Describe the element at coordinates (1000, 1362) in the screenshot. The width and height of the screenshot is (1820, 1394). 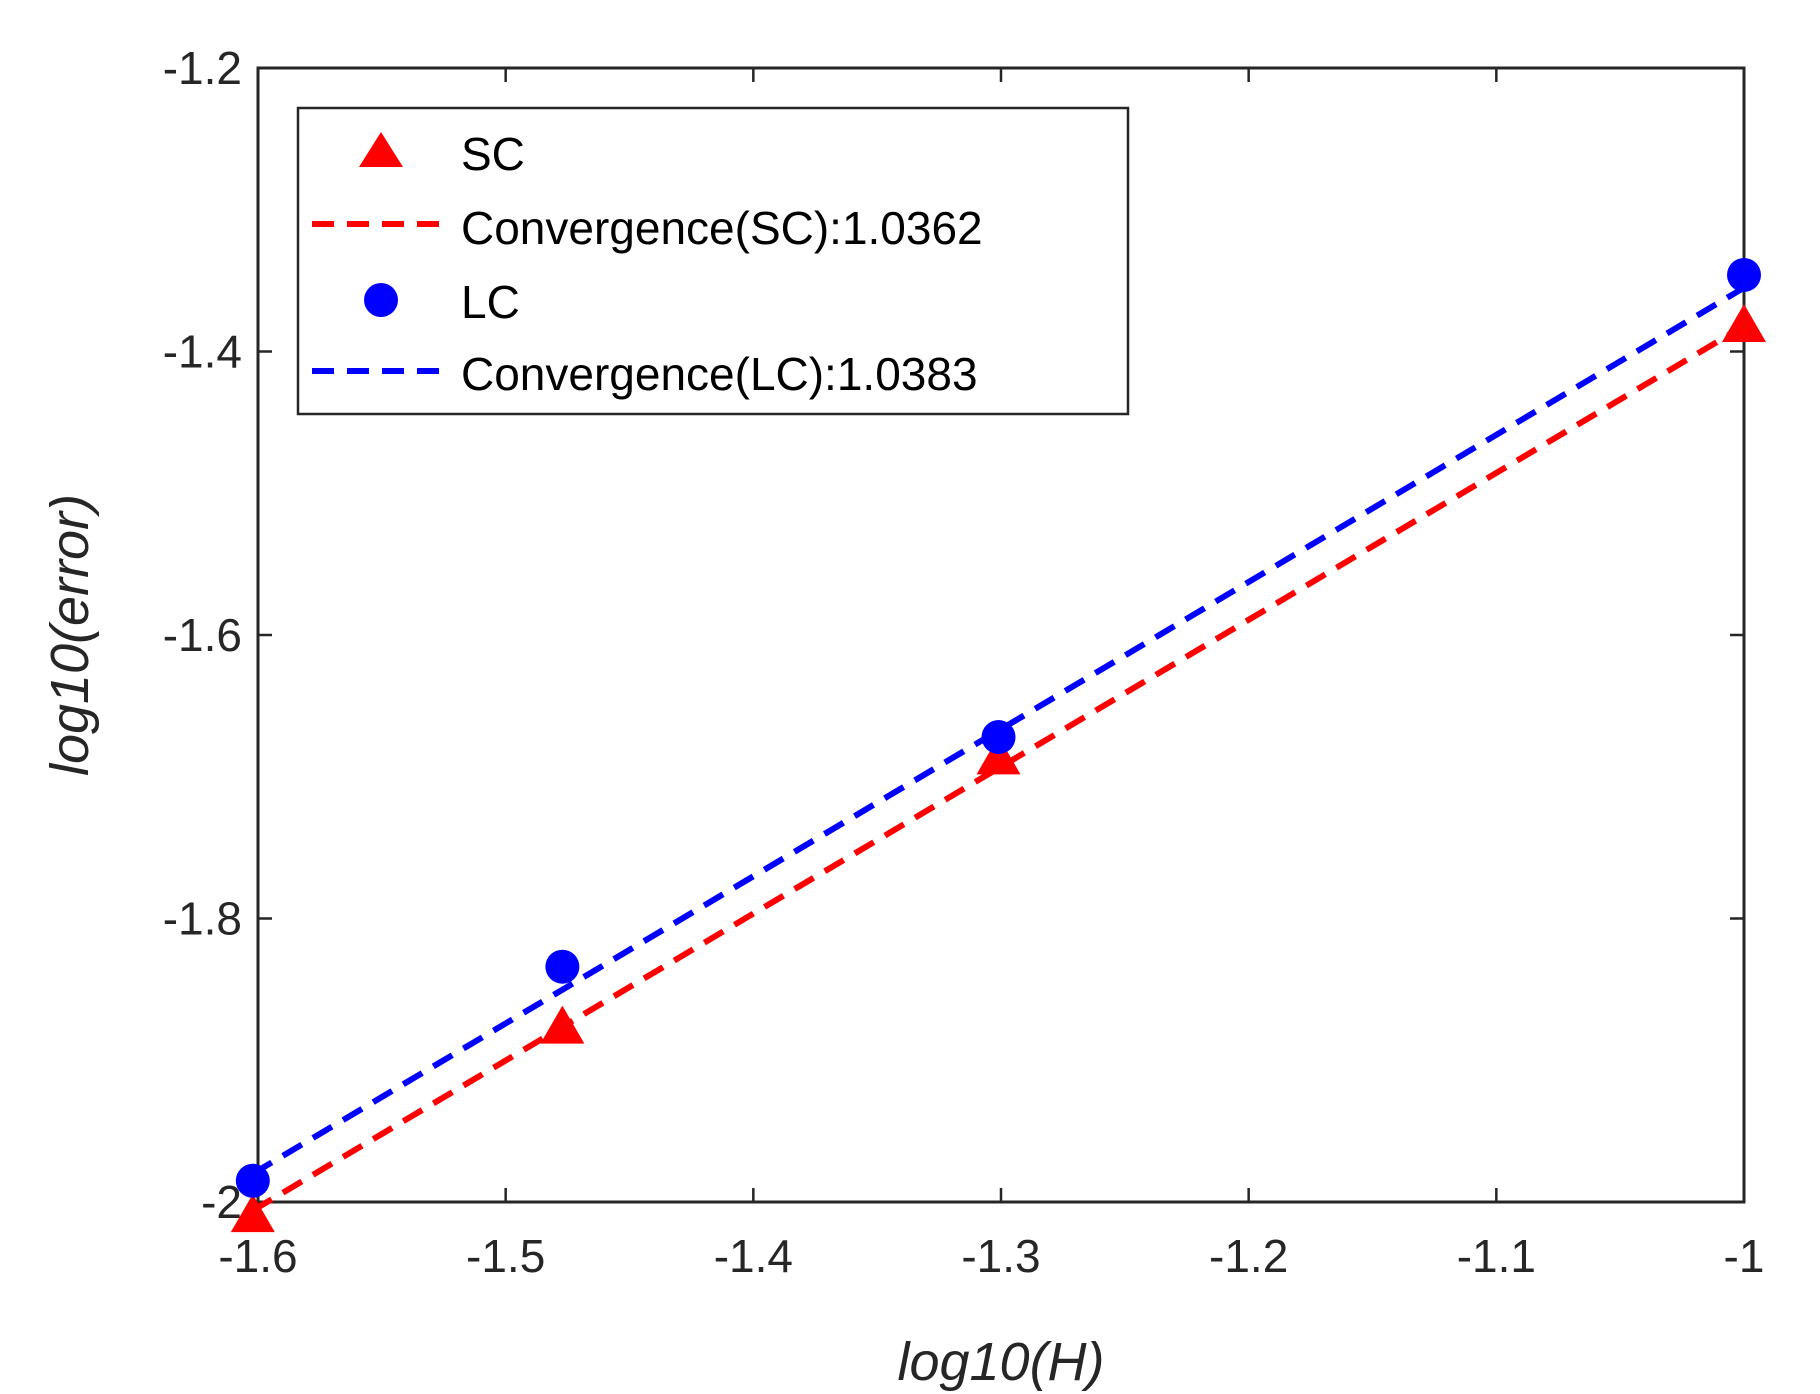
I see `x-axis-label: log10(H)` at that location.